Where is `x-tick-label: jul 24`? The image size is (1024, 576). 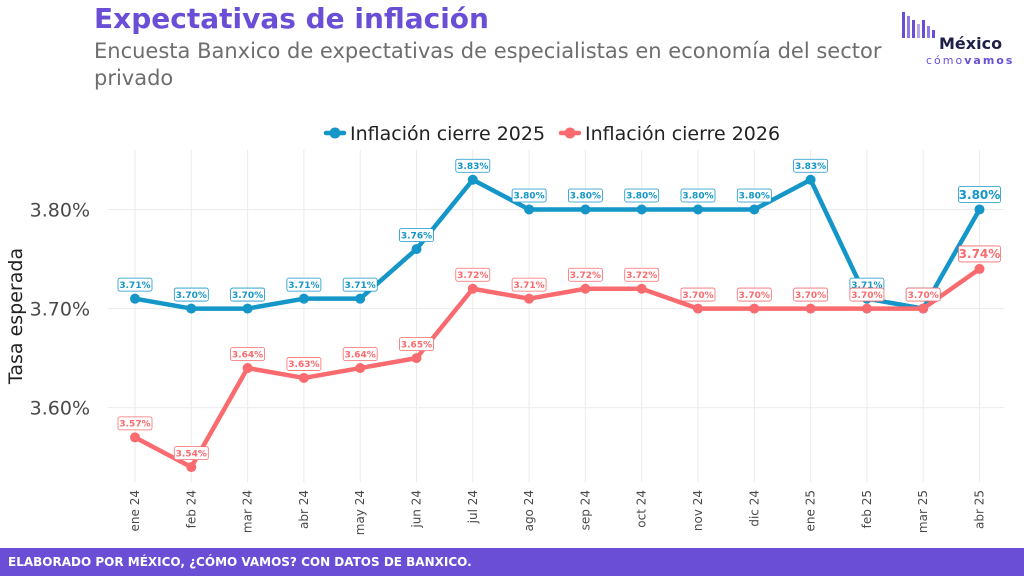 x-tick-label: jul 24 is located at coordinates (473, 507).